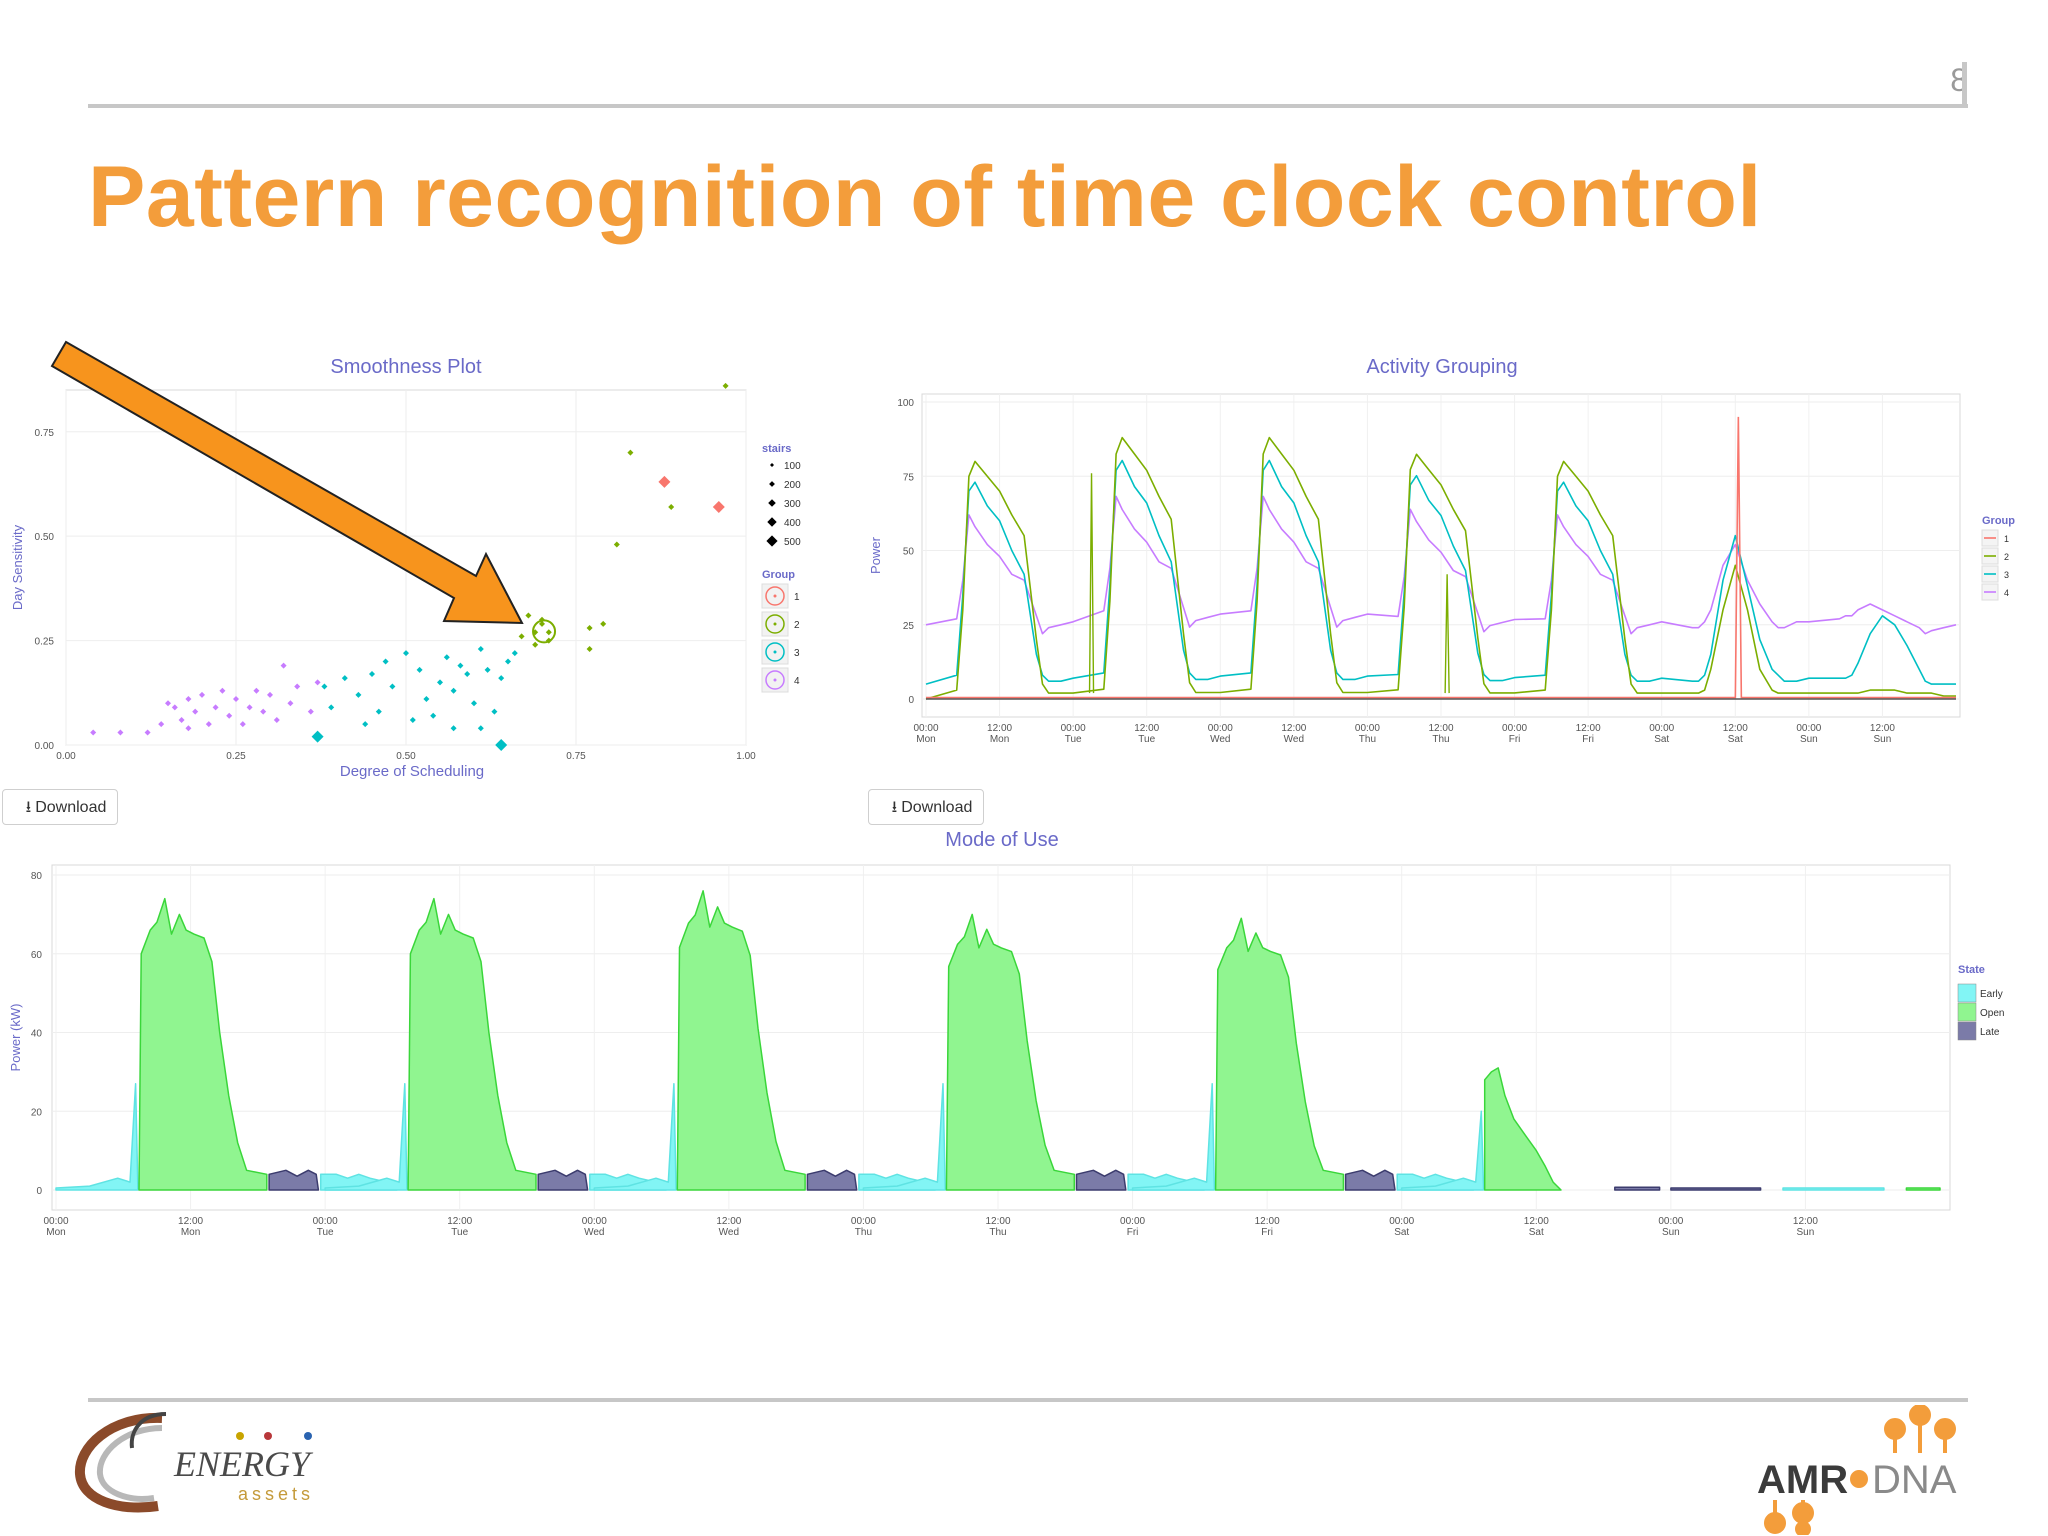 Image resolution: width=2048 pixels, height=1536 pixels. I want to click on mode-title: Mode of Use, so click(1002, 840).